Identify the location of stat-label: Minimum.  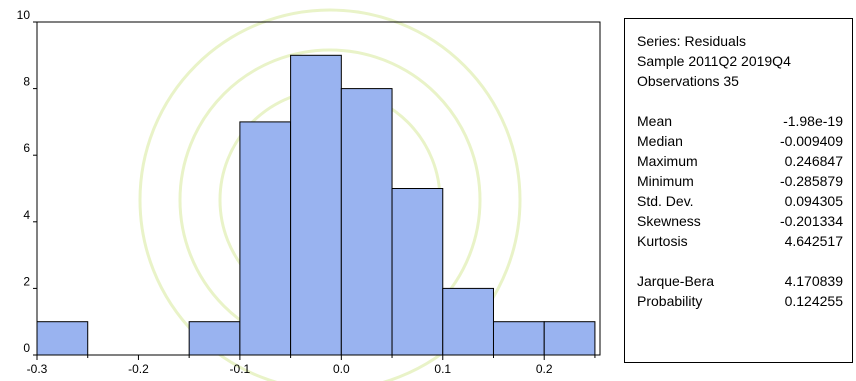
(665, 181).